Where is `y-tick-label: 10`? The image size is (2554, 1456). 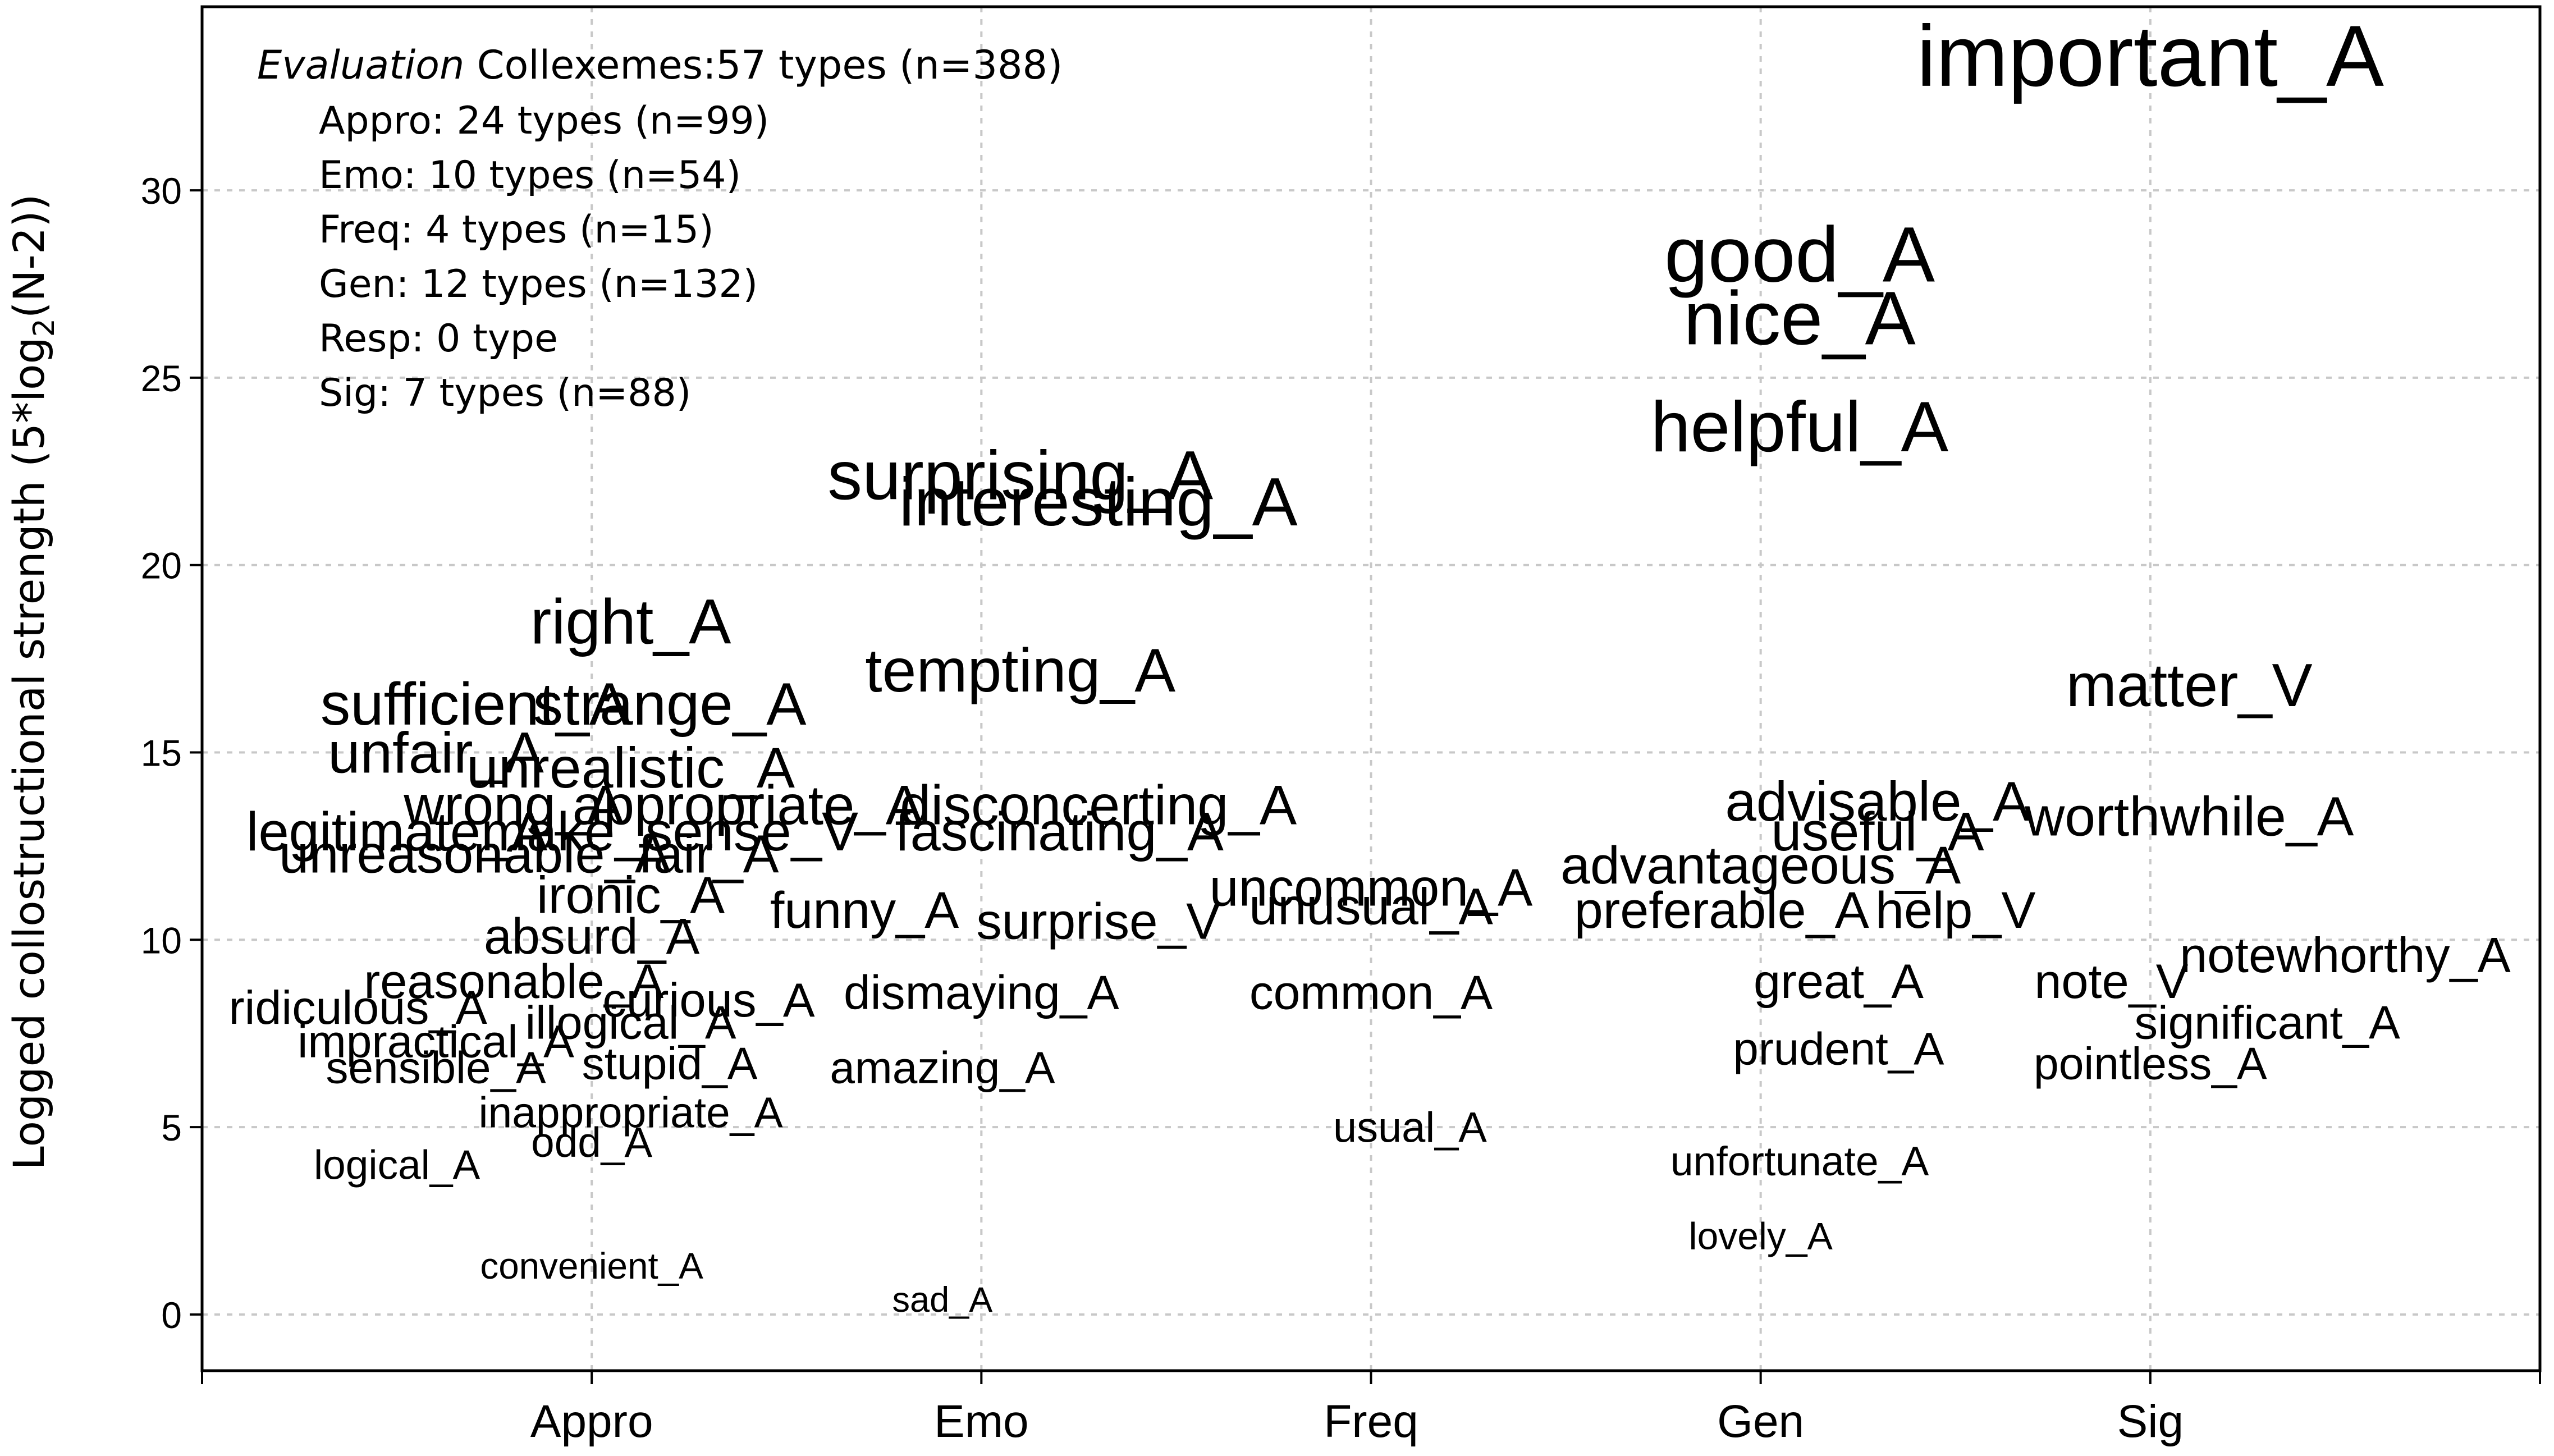
y-tick-label: 10 is located at coordinates (161, 940).